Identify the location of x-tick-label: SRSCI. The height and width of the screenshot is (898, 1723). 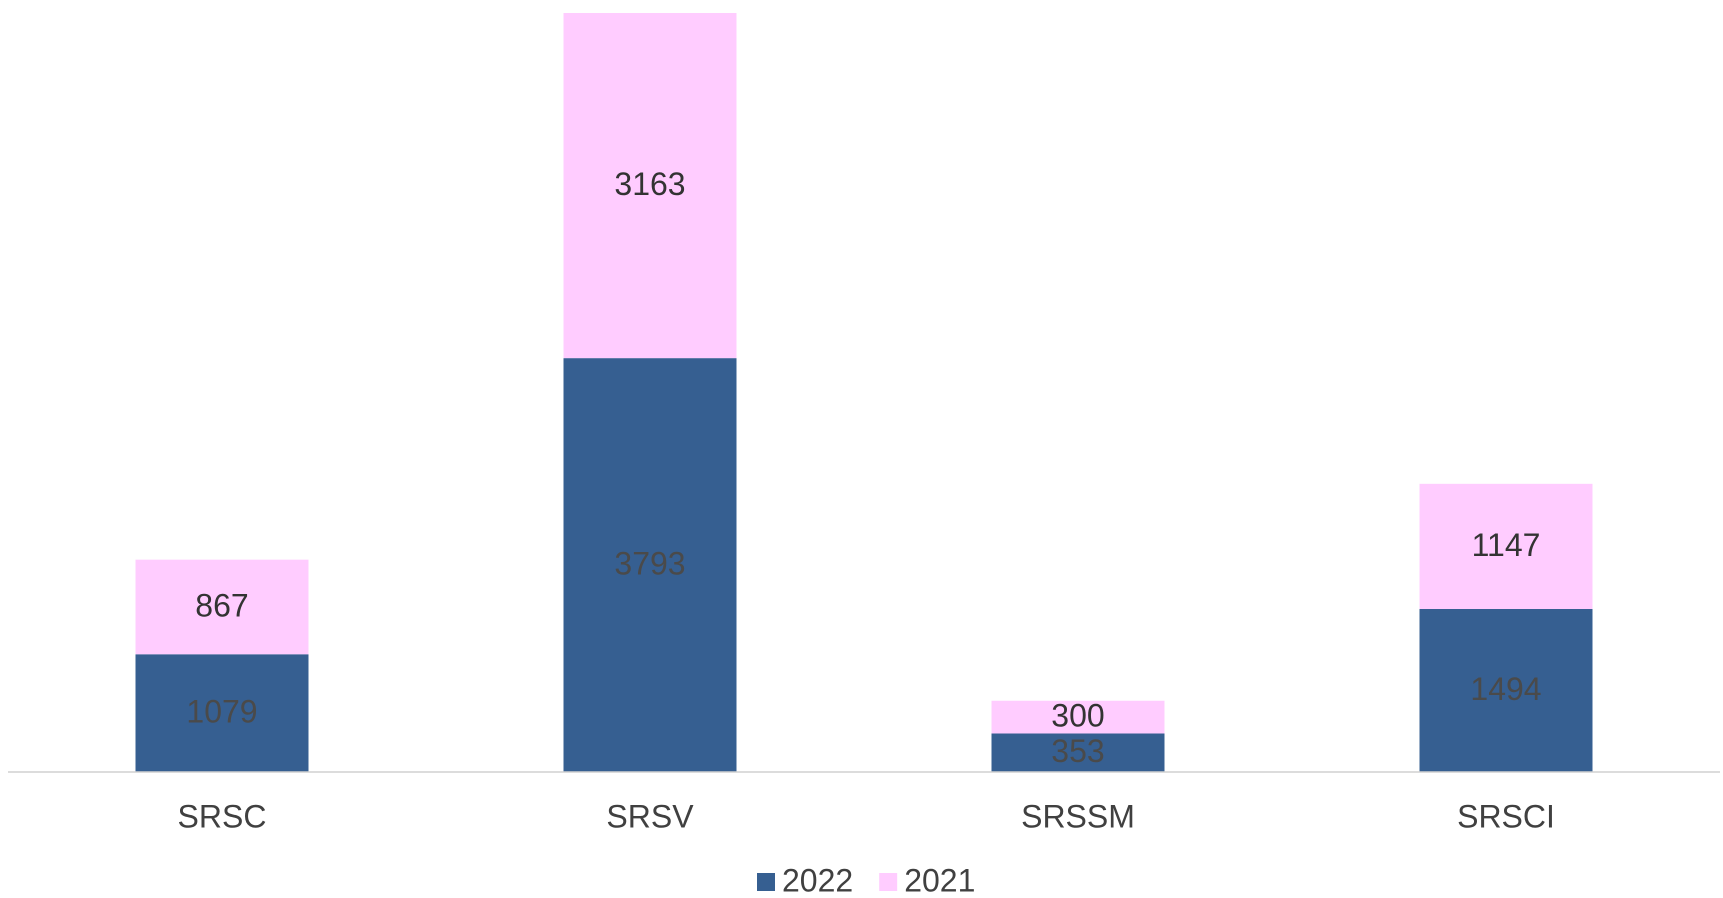
(1506, 816).